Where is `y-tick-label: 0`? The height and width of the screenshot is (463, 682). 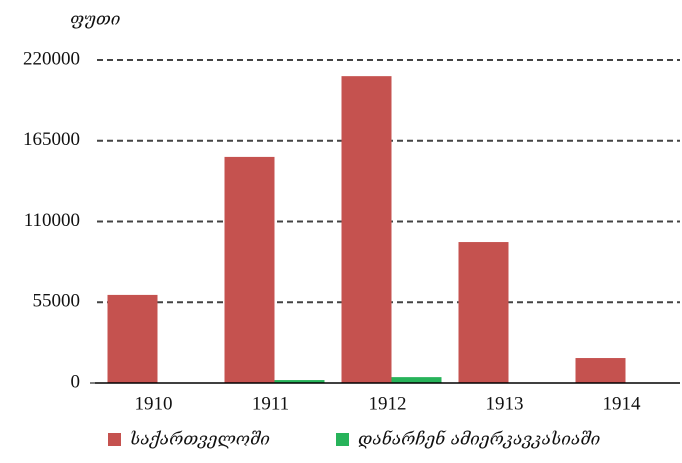
y-tick-label: 0 is located at coordinates (76, 381).